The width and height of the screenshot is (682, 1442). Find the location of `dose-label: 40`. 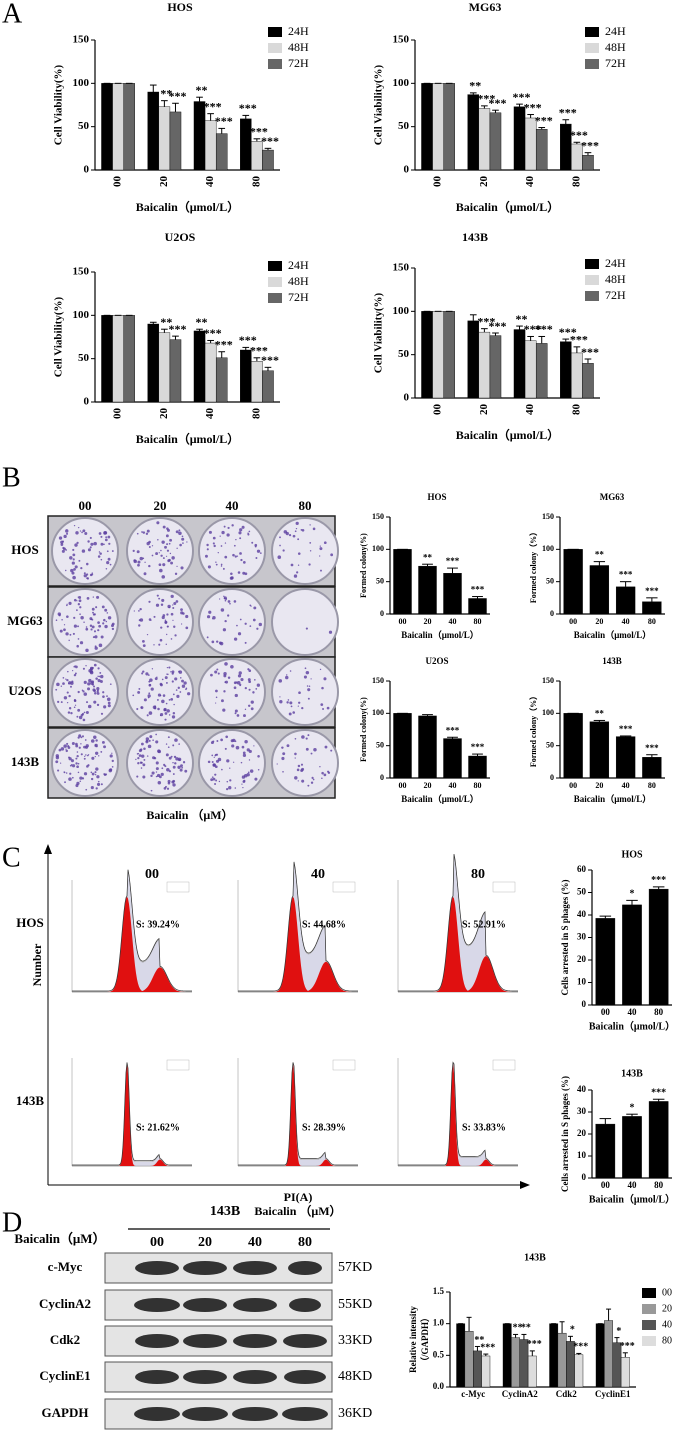

dose-label: 40 is located at coordinates (318, 874).